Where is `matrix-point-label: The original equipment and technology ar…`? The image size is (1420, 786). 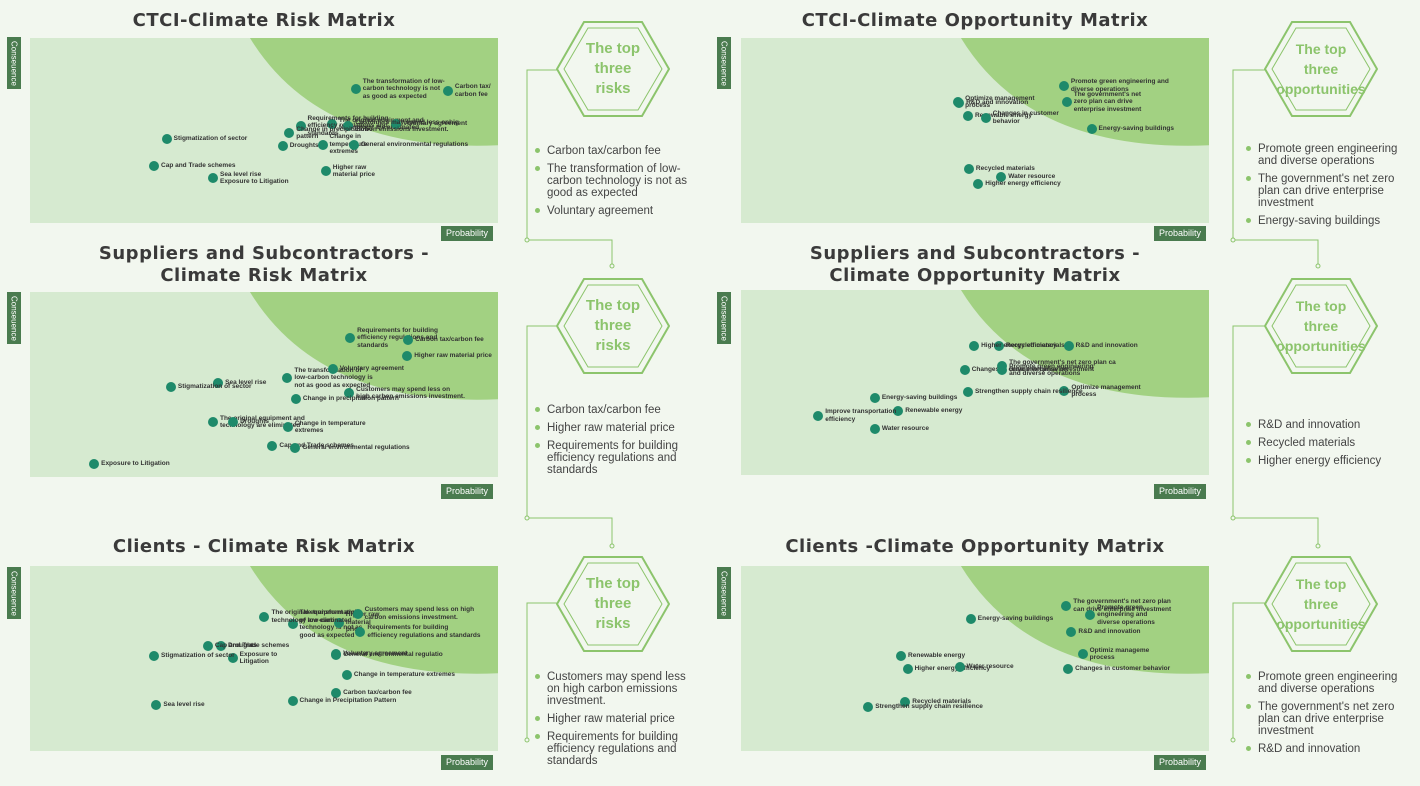 matrix-point-label: The original equipment and technology ar… is located at coordinates (314, 616).